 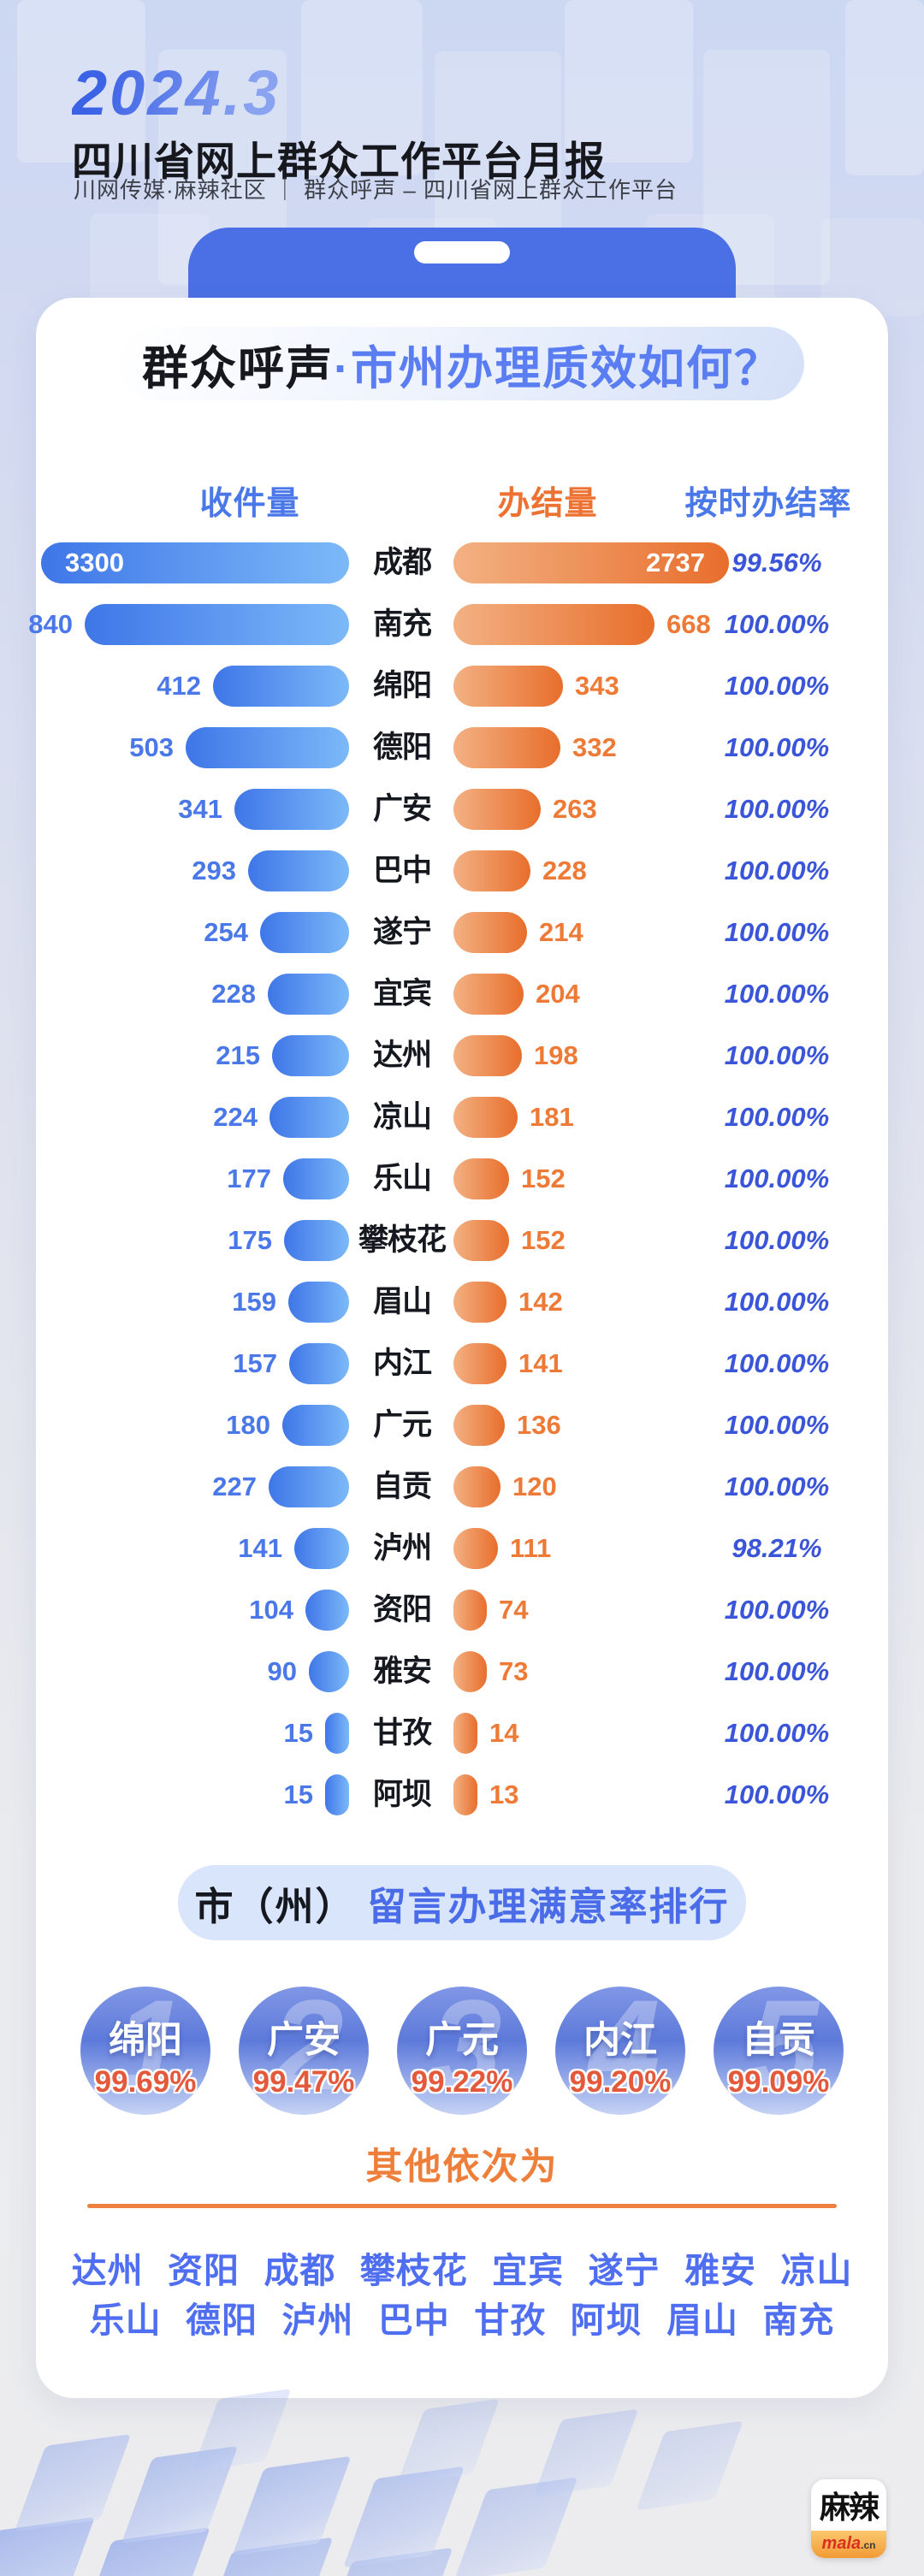 What do you see at coordinates (688, 624) in the screenshot?
I see `completed-value: 668` at bounding box center [688, 624].